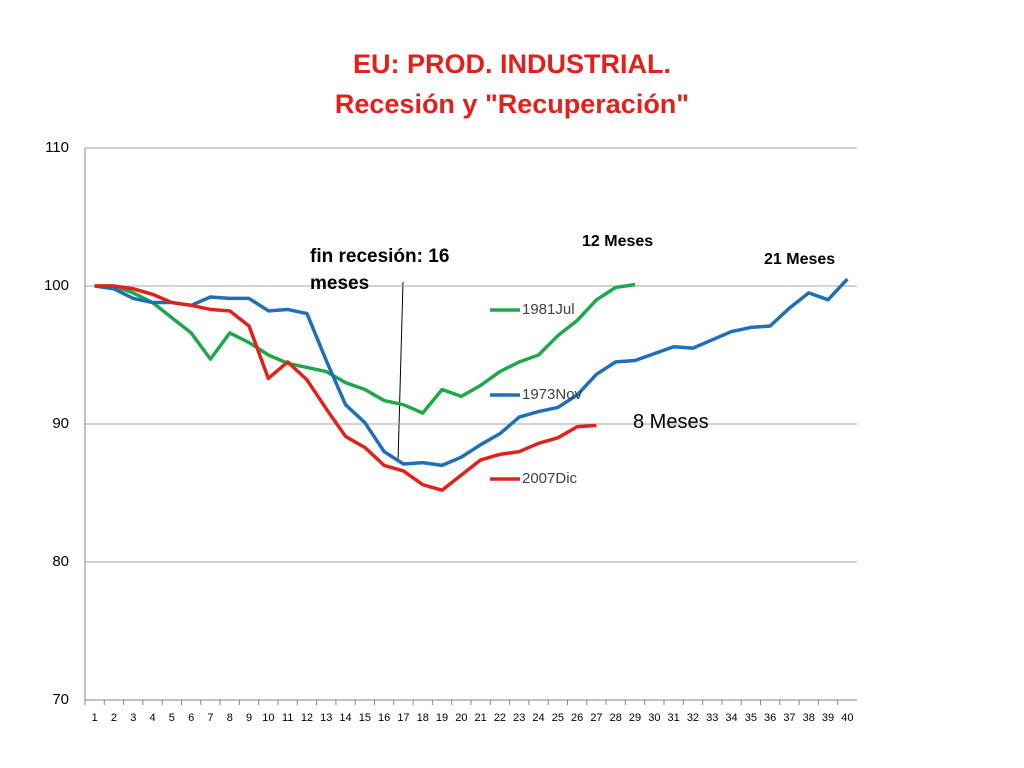 Image resolution: width=1024 pixels, height=768 pixels. Describe the element at coordinates (809, 718) in the screenshot. I see `x-tick-label: 38` at that location.